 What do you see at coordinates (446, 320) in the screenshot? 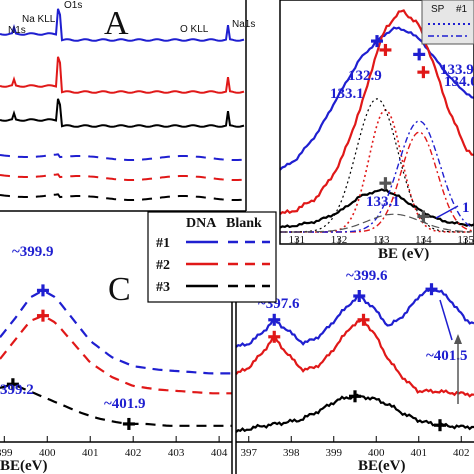
I see `panel-d-arrow-blue` at bounding box center [446, 320].